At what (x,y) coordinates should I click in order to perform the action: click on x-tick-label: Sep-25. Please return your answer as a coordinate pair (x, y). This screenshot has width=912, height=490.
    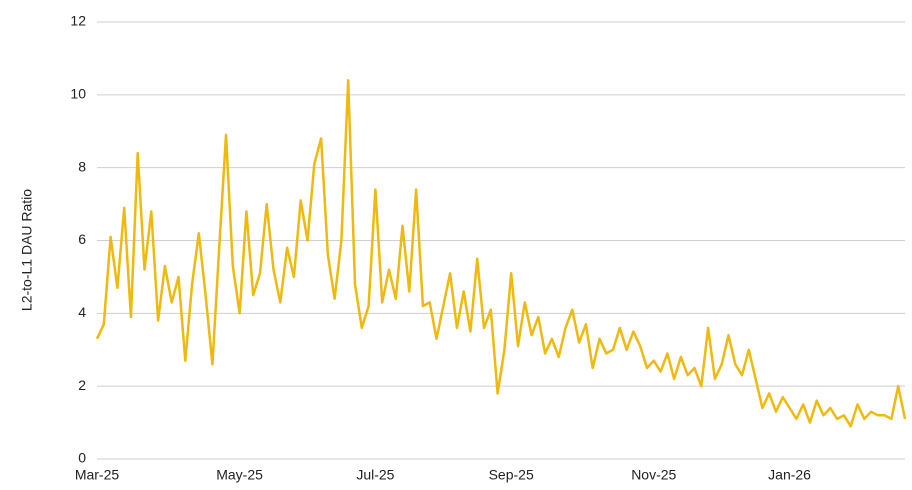
    Looking at the image, I should click on (511, 475).